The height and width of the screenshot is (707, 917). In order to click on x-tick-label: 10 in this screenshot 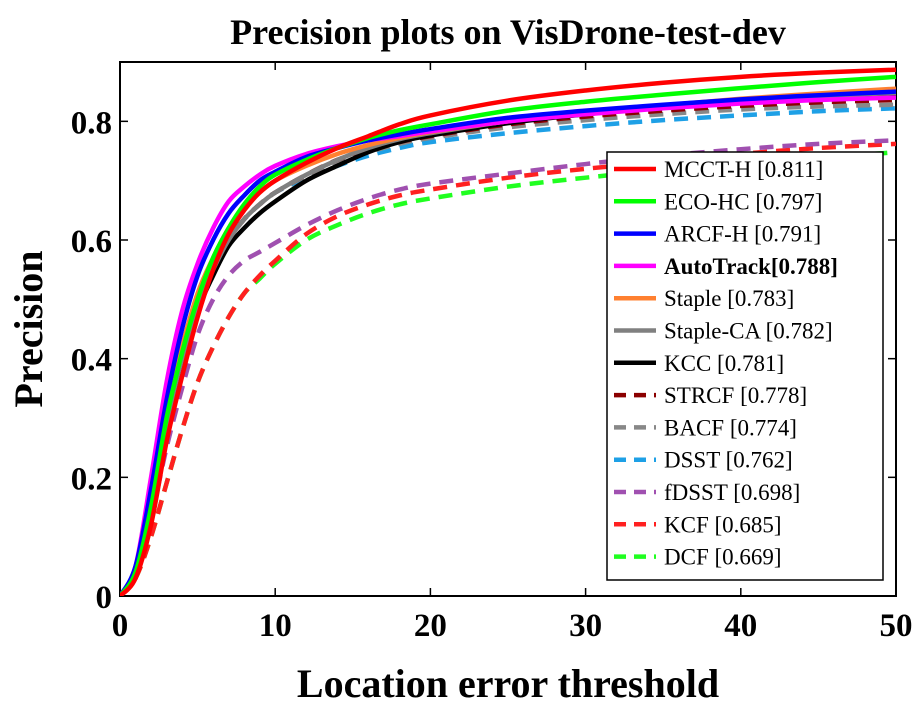, I will do `click(275, 626)`.